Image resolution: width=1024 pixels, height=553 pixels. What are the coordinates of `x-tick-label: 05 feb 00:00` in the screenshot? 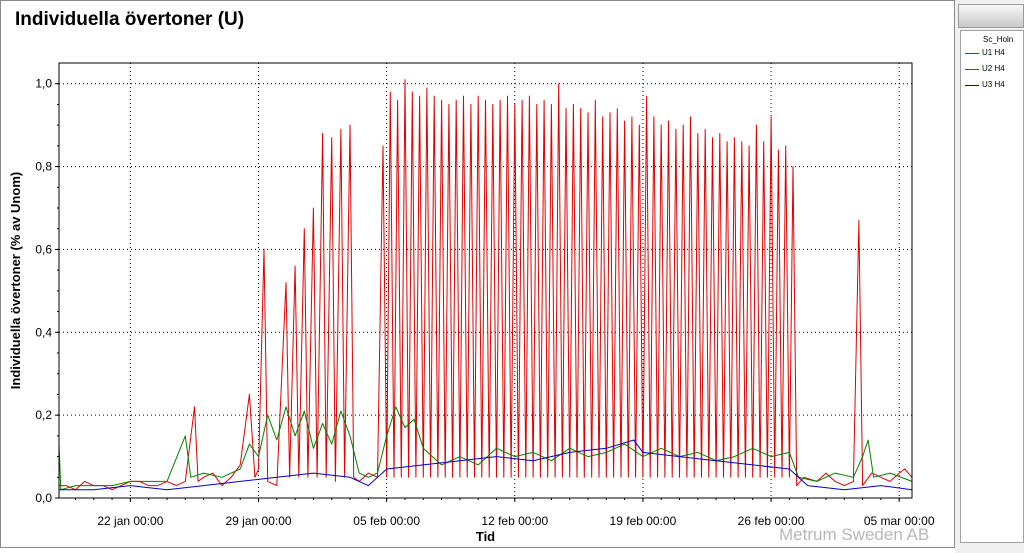 It's located at (386, 521).